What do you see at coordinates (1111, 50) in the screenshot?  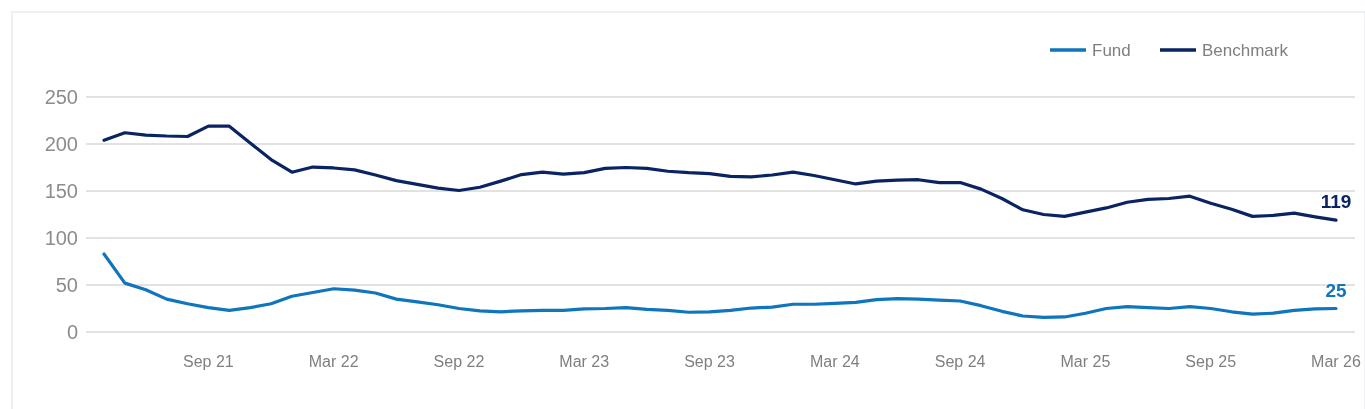 I see `legend-label: Fund` at bounding box center [1111, 50].